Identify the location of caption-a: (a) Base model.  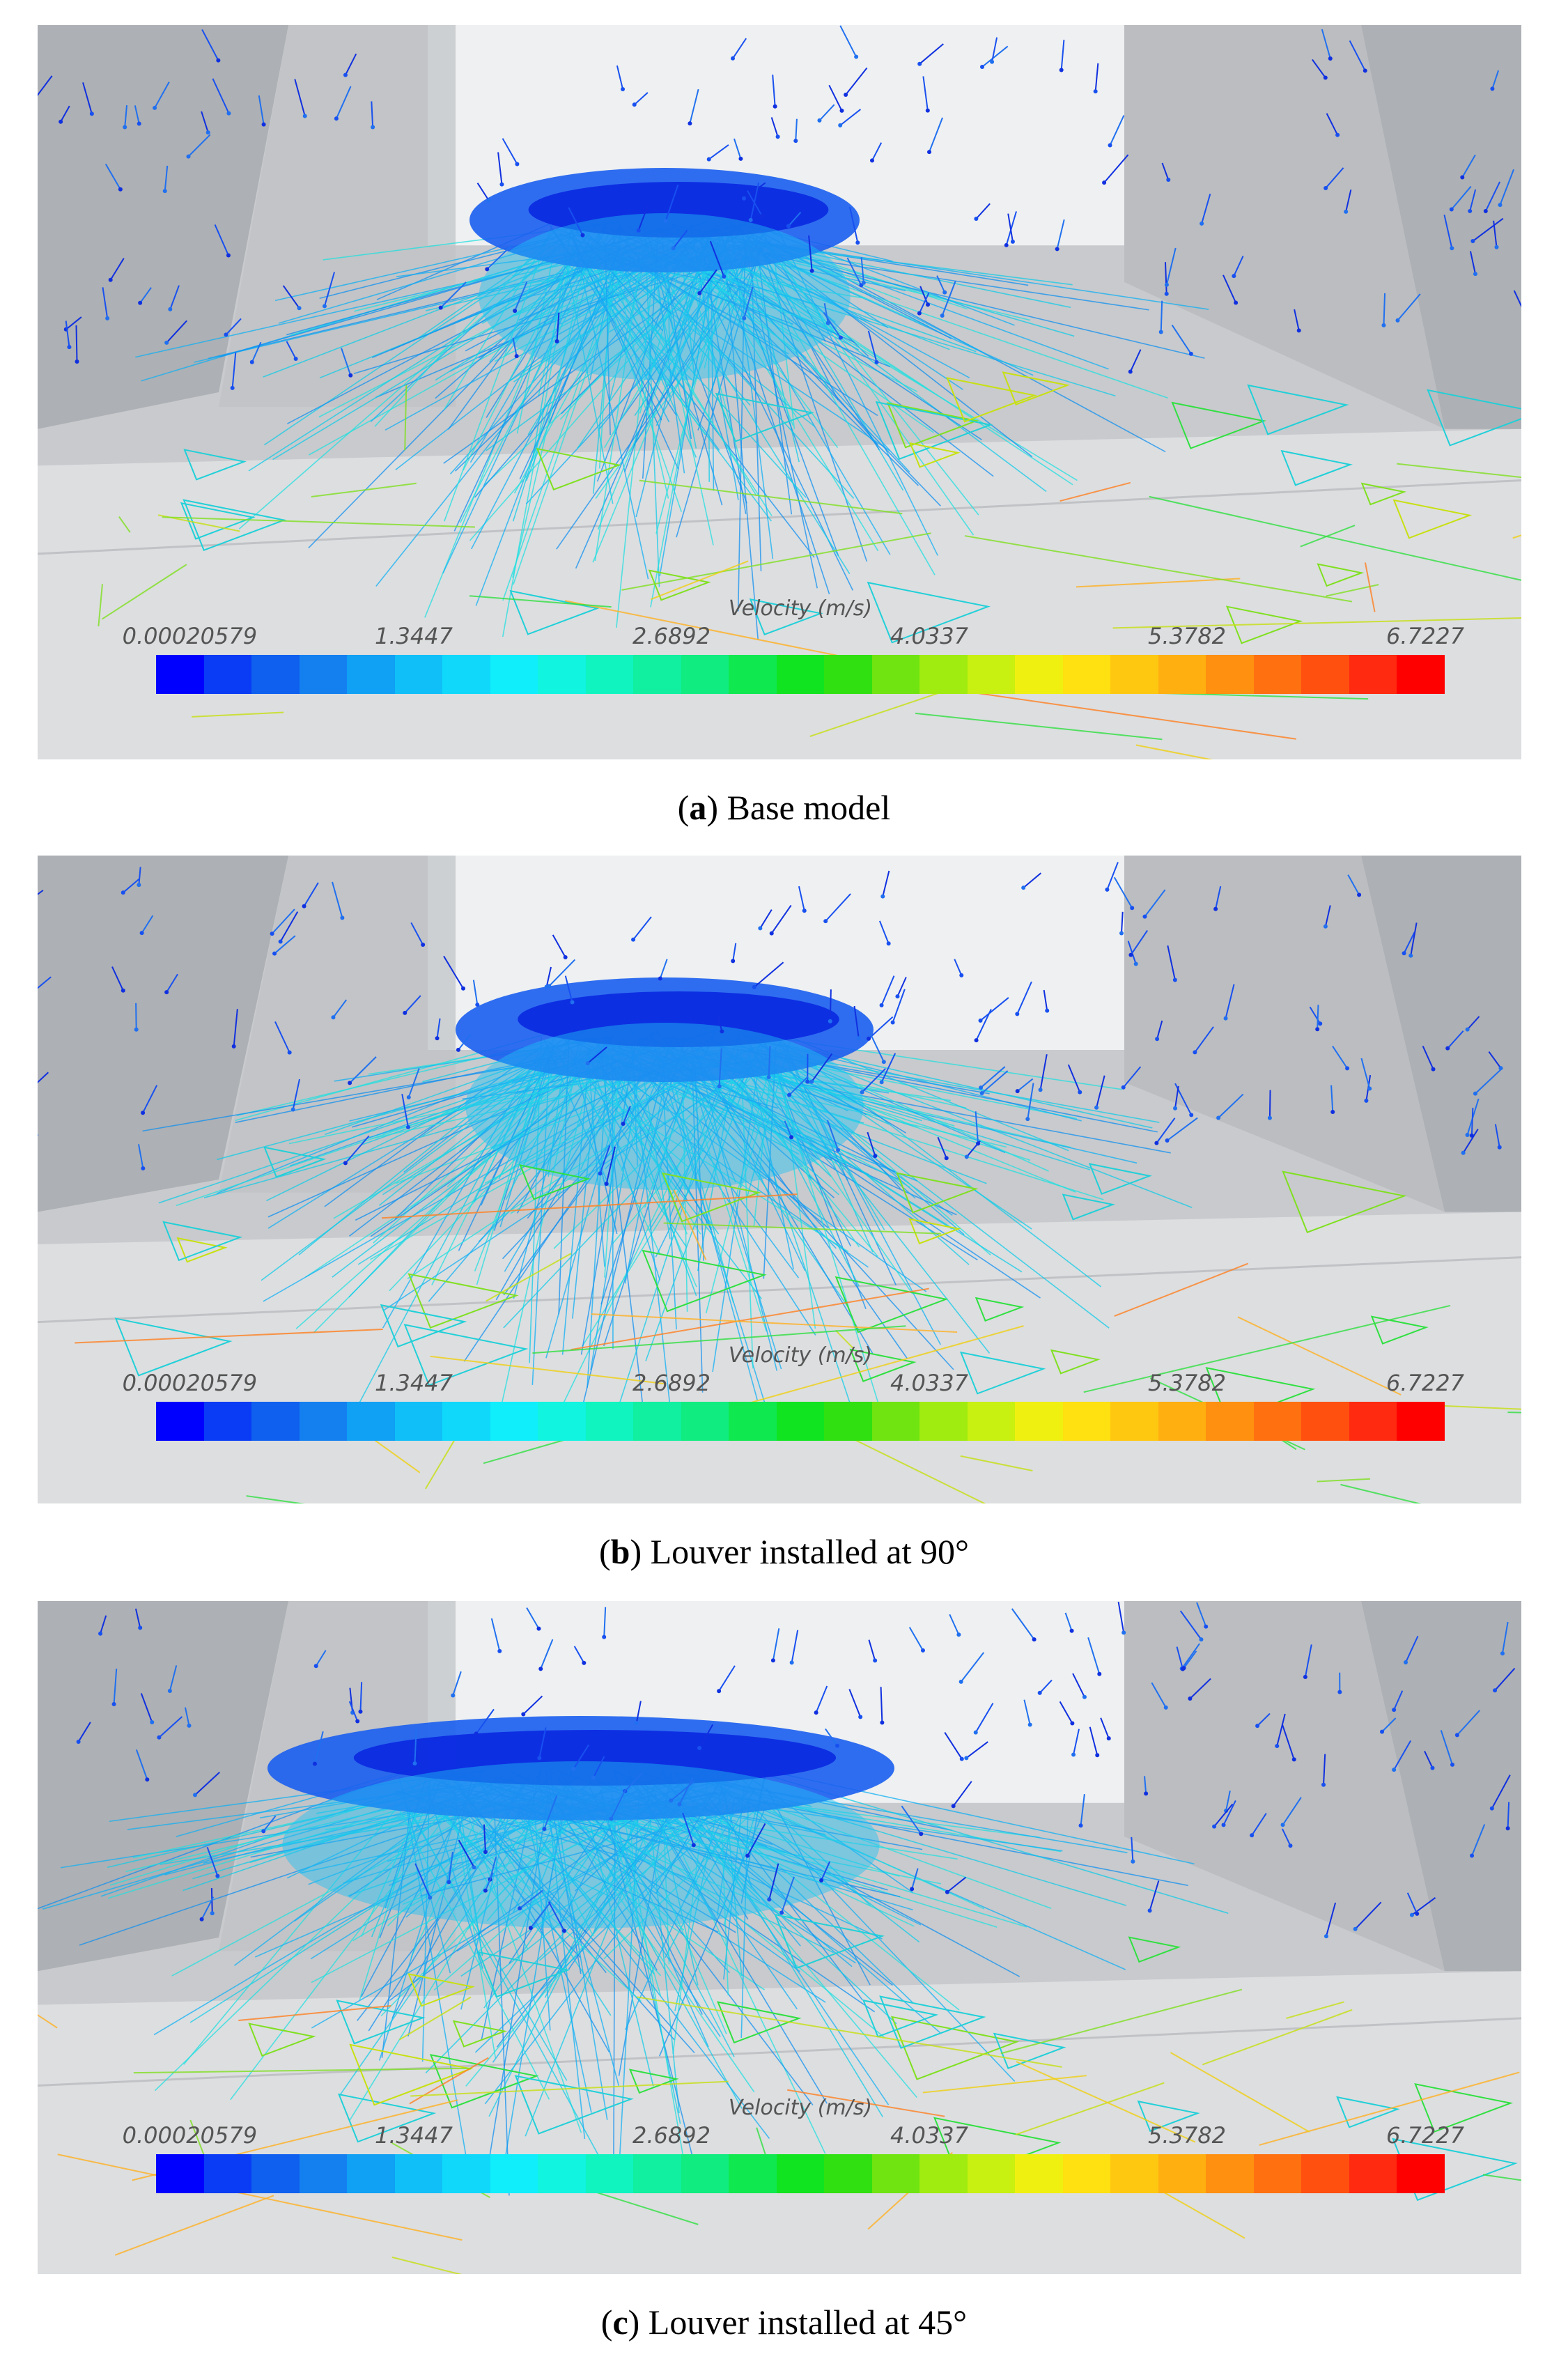
(784, 807).